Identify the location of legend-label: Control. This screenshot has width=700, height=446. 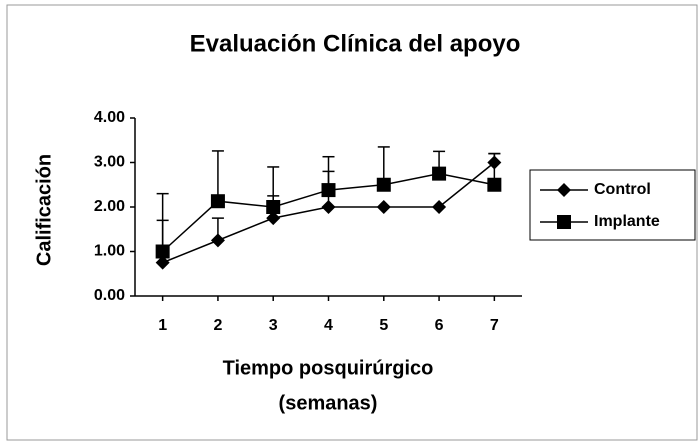
(622, 189).